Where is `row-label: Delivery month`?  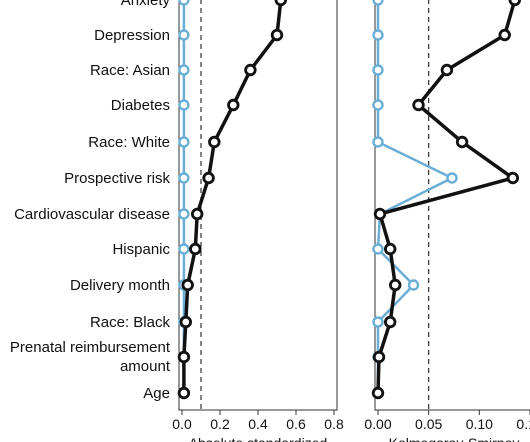 row-label: Delivery month is located at coordinates (120, 285).